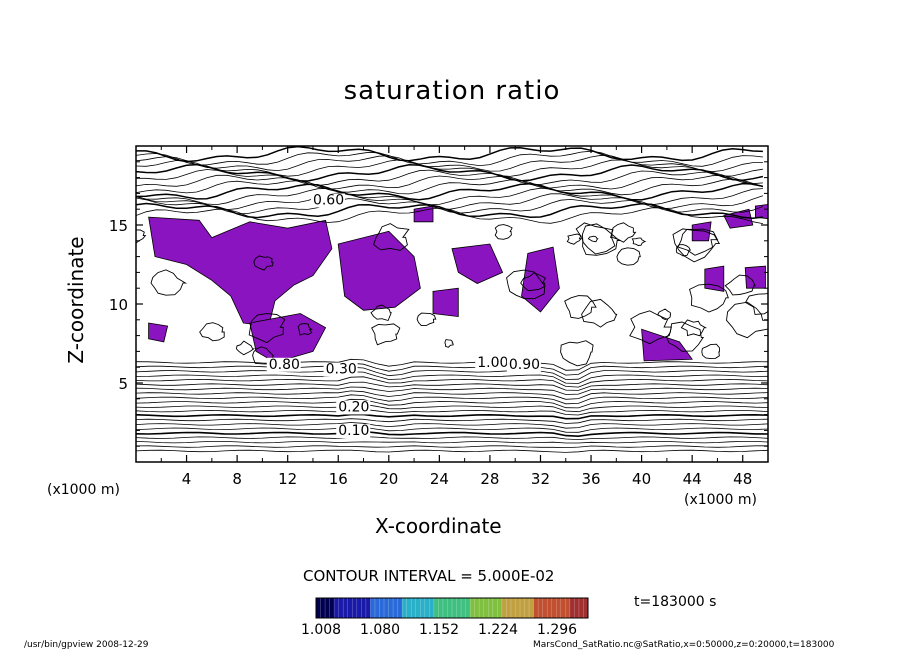 The height and width of the screenshot is (654, 904). Describe the element at coordinates (540, 479) in the screenshot. I see `x-tick-label: 32` at that location.